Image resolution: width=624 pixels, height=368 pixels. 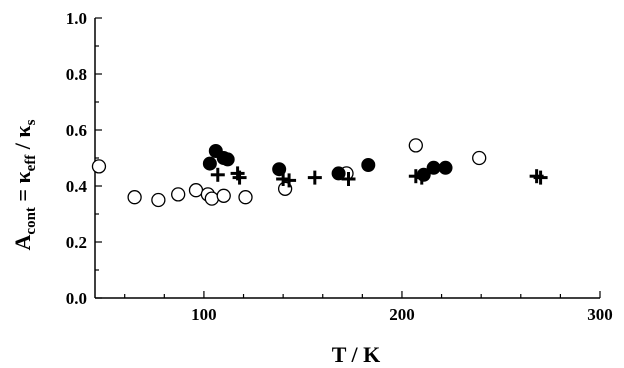 What do you see at coordinates (22, 242) in the screenshot?
I see `y-title-a: A` at bounding box center [22, 242].